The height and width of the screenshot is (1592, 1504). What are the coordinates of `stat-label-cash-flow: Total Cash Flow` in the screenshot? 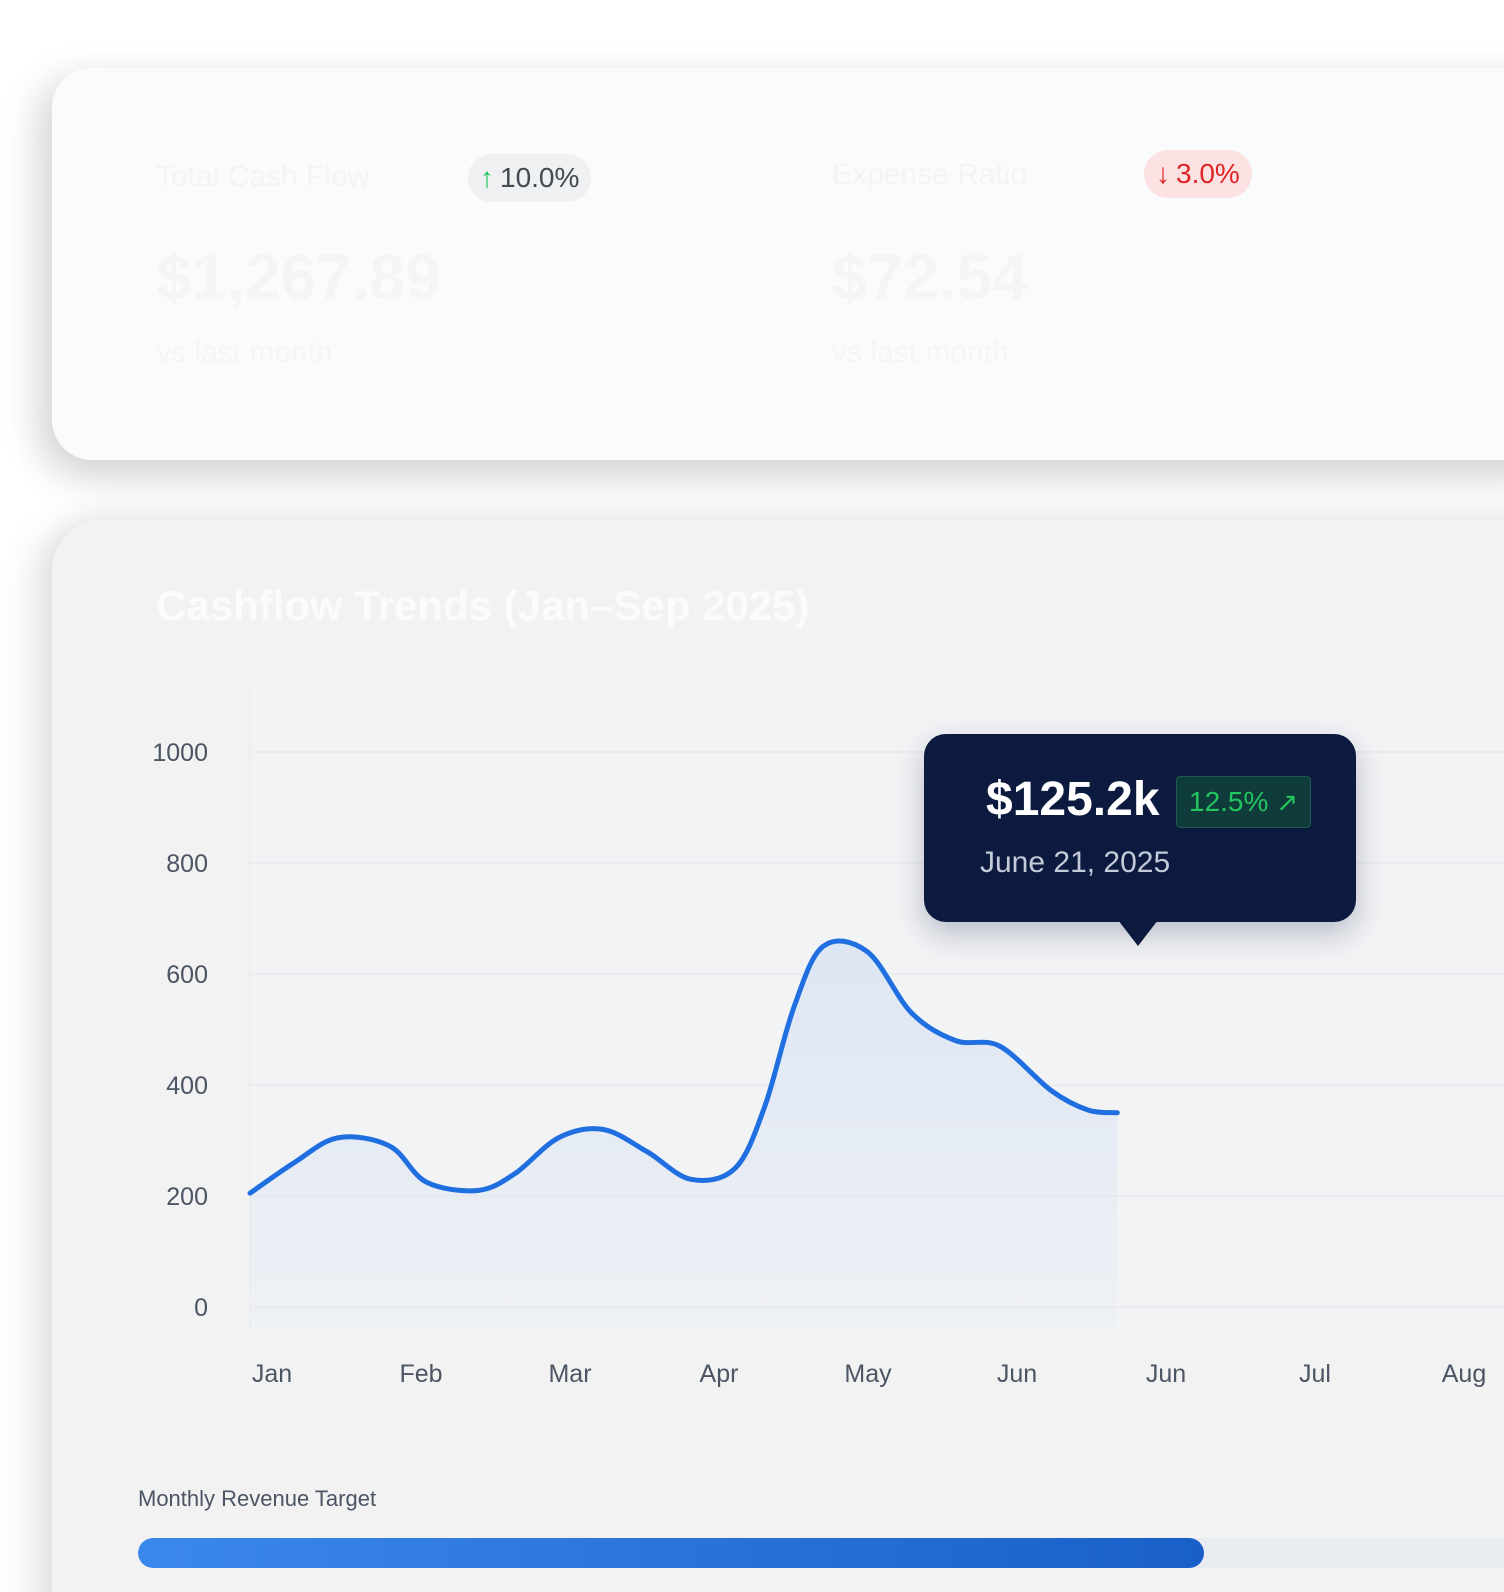 It's located at (263, 176).